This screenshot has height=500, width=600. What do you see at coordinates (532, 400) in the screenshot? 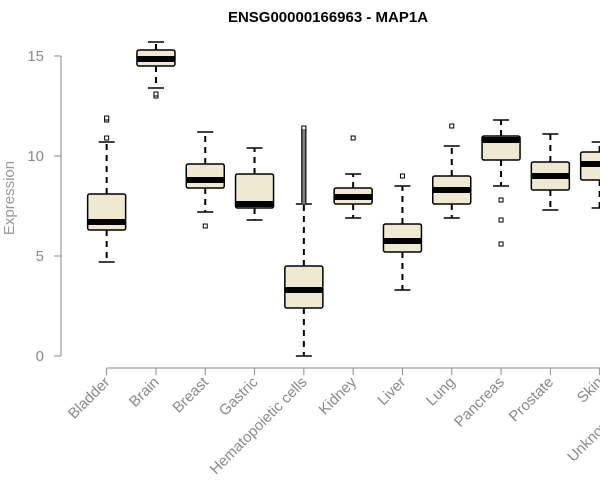
I see `x-tick-label: Prostate` at bounding box center [532, 400].